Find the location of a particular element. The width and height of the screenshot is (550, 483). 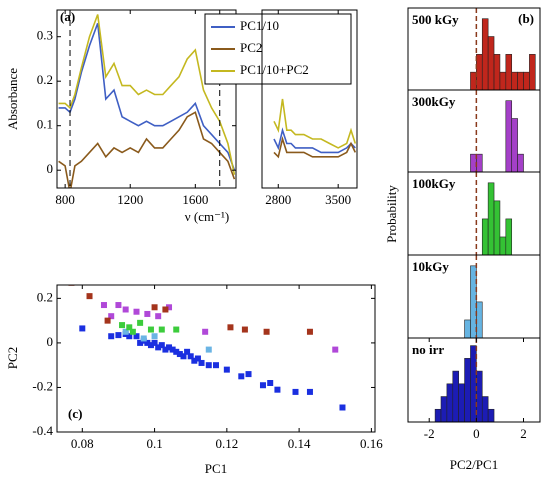

x-tick-label: 0.12 is located at coordinates (226, 443).